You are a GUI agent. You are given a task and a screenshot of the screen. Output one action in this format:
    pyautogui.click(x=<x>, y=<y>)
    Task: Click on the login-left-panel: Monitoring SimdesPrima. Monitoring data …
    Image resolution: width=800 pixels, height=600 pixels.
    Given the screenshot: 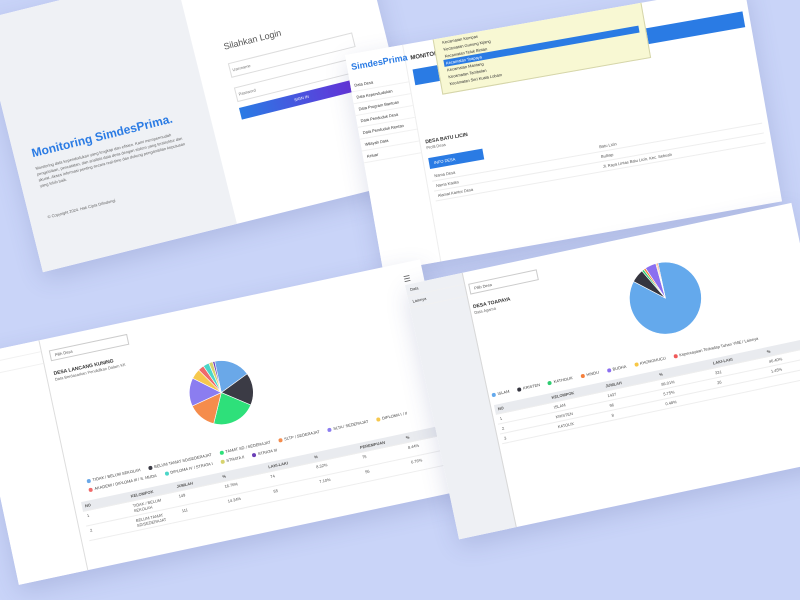 What is the action you would take?
    pyautogui.click(x=118, y=136)
    